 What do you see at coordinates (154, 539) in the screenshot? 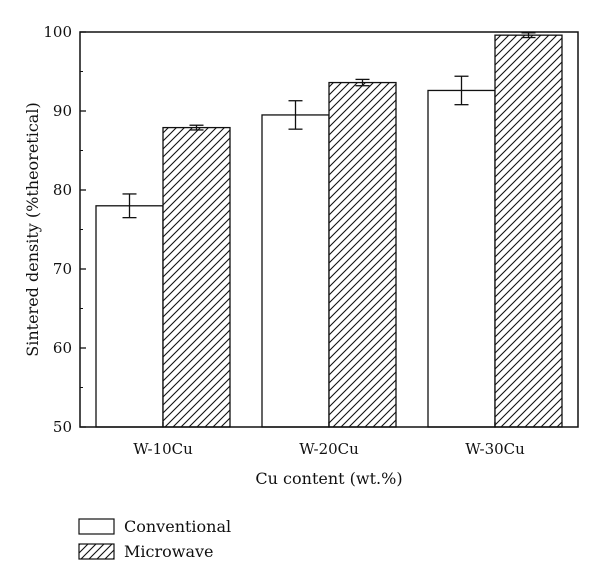
I see `legend: Conventional Microwave` at bounding box center [154, 539].